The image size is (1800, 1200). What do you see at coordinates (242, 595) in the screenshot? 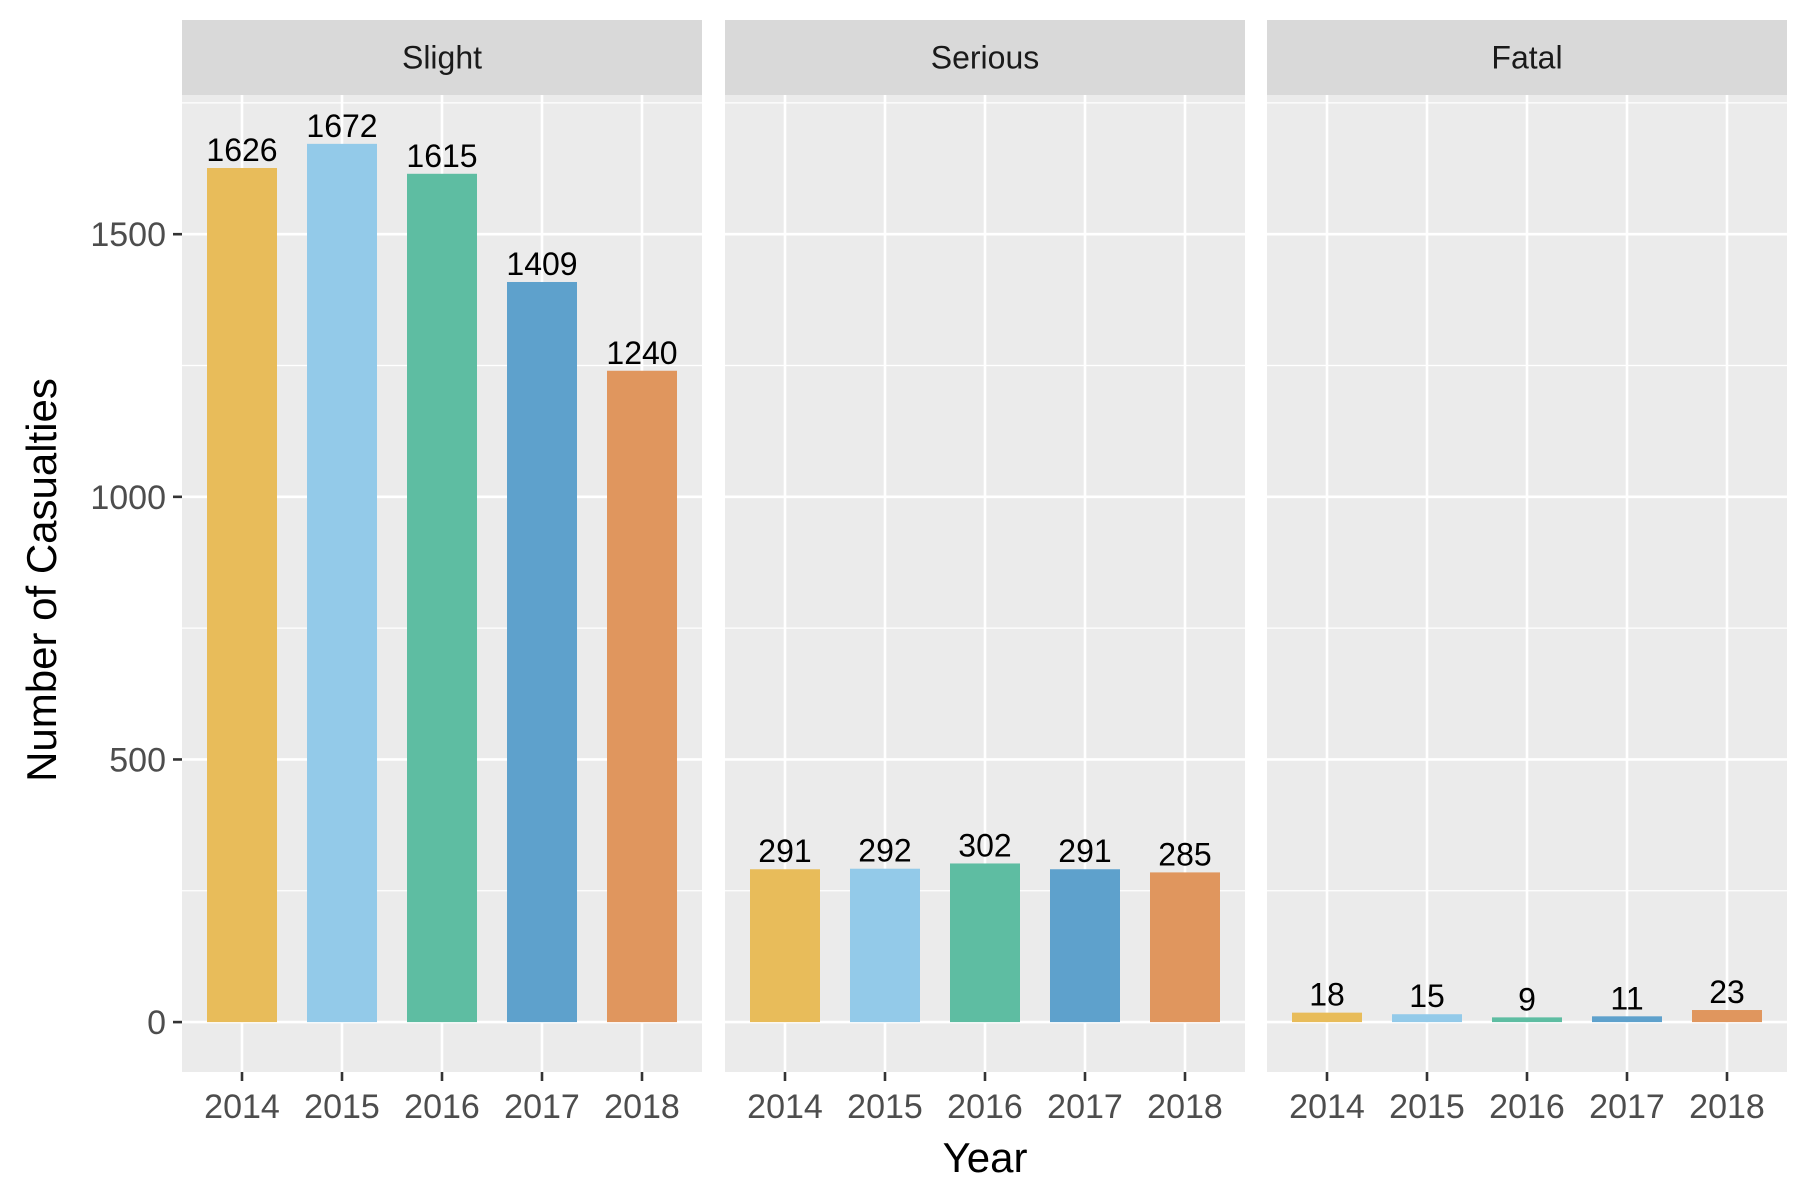
I see `bar-slight-2014` at bounding box center [242, 595].